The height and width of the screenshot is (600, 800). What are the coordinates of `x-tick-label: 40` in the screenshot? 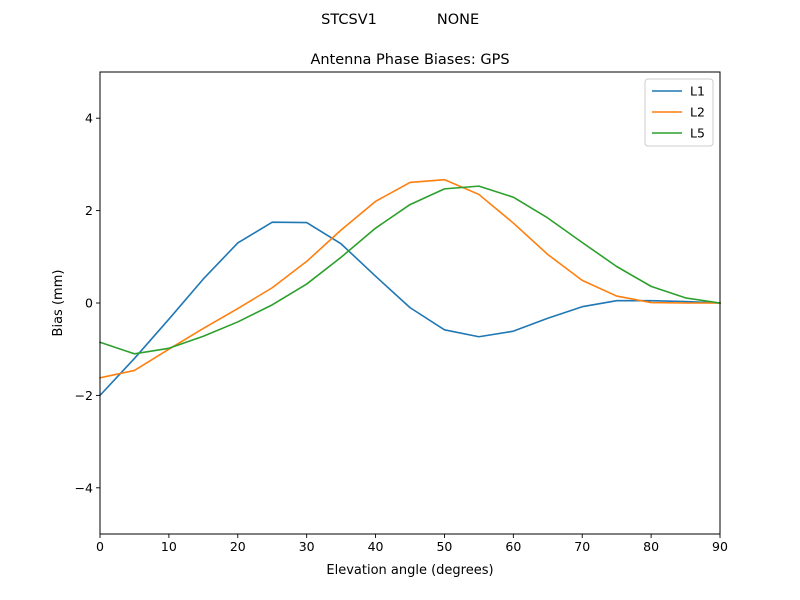 It's located at (376, 546).